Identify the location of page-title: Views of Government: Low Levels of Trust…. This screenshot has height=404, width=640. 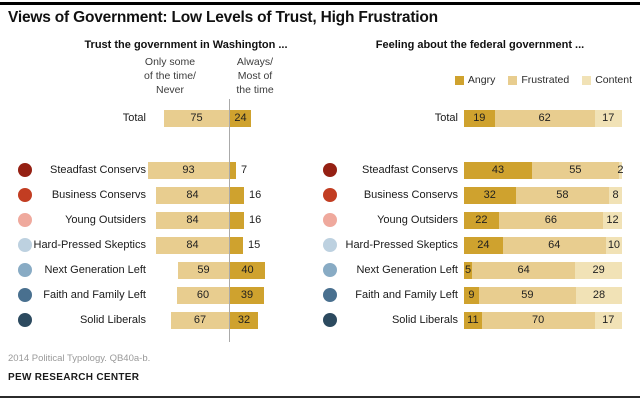
(223, 17).